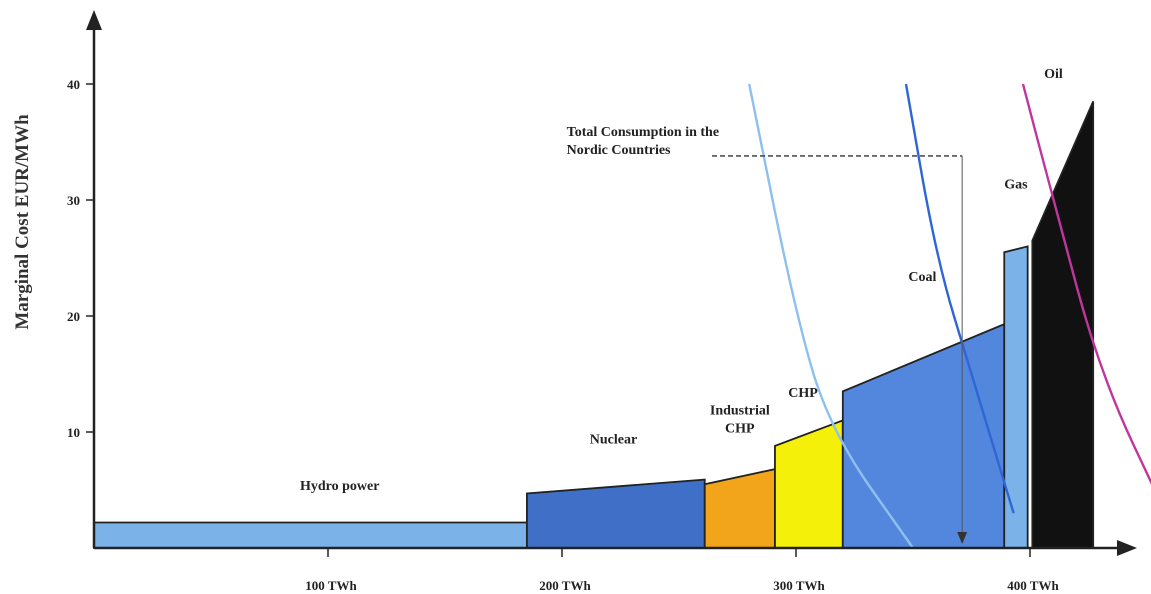 The height and width of the screenshot is (594, 1151). I want to click on block-oil, so click(1063, 325).